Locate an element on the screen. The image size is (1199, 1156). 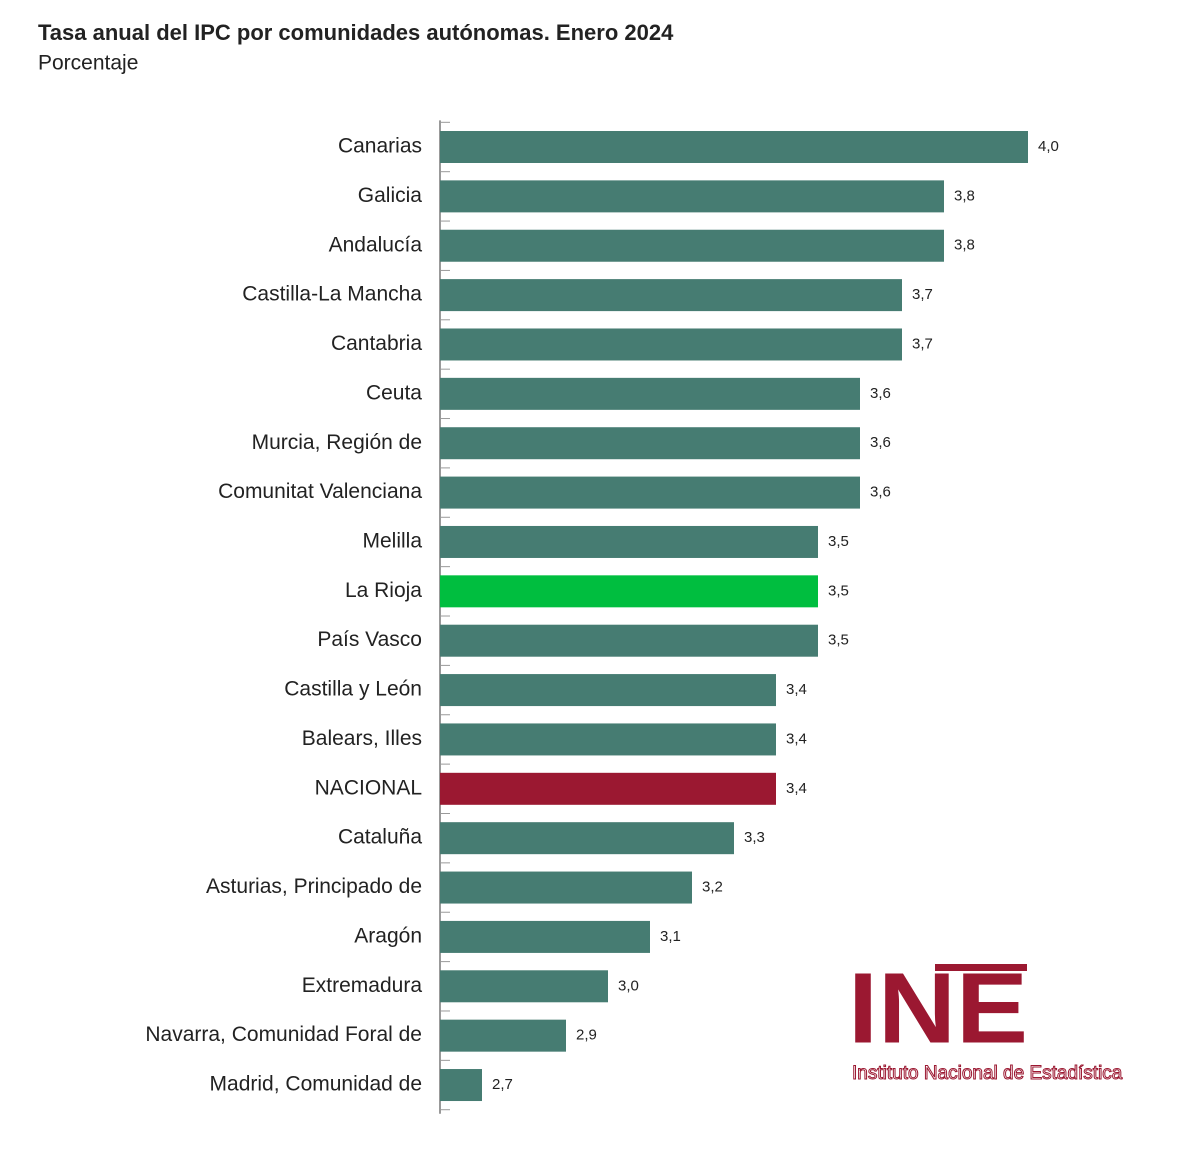
value-label: 3,1 is located at coordinates (670, 936).